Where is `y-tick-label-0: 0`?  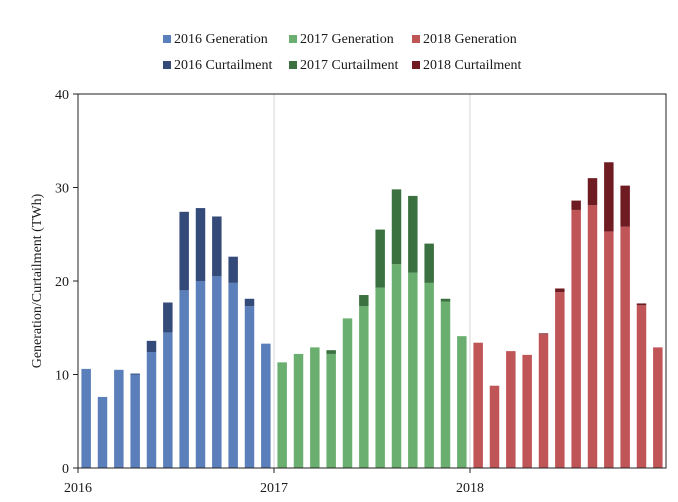
y-tick-label-0: 0 is located at coordinates (65, 469).